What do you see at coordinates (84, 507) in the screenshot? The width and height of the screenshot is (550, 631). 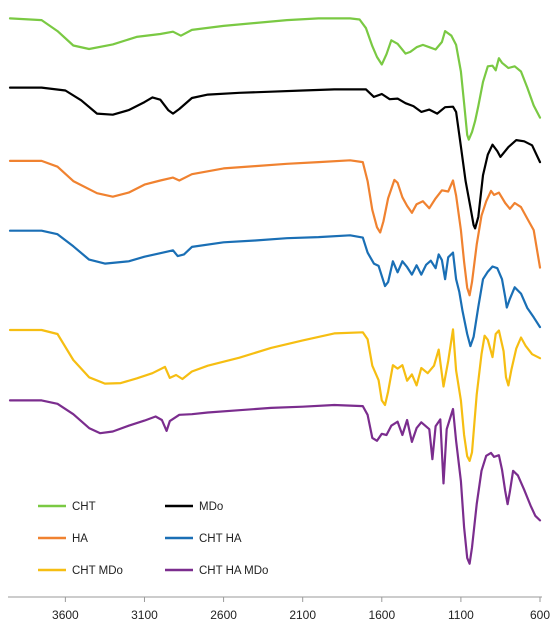 I see `legend-label: CHT` at bounding box center [84, 507].